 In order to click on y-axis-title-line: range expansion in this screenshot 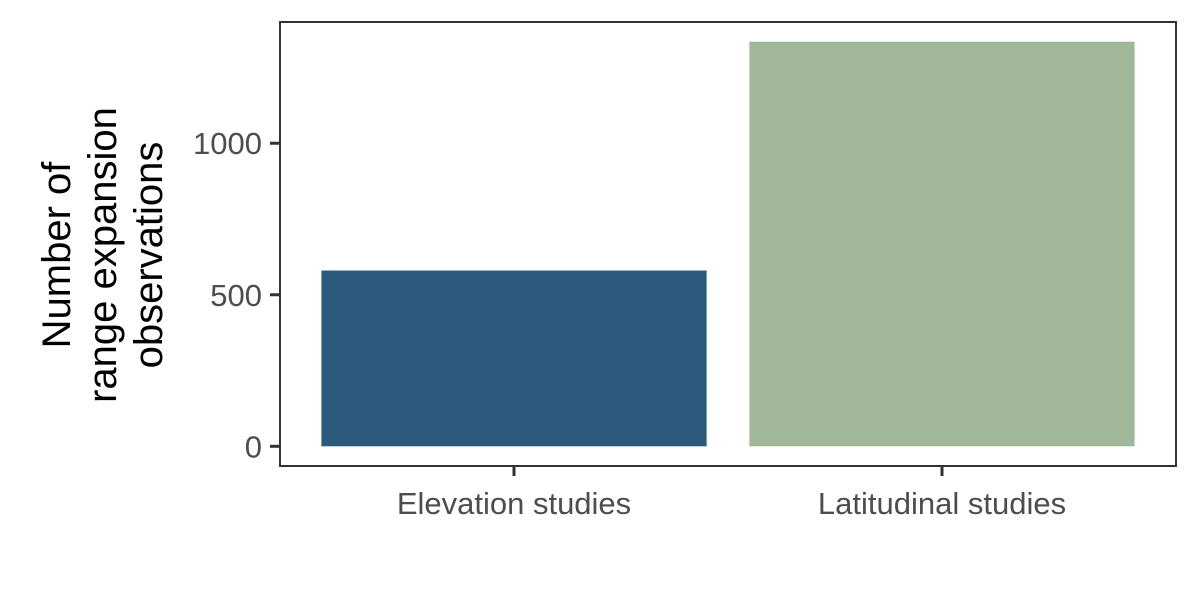, I will do `click(103, 255)`.